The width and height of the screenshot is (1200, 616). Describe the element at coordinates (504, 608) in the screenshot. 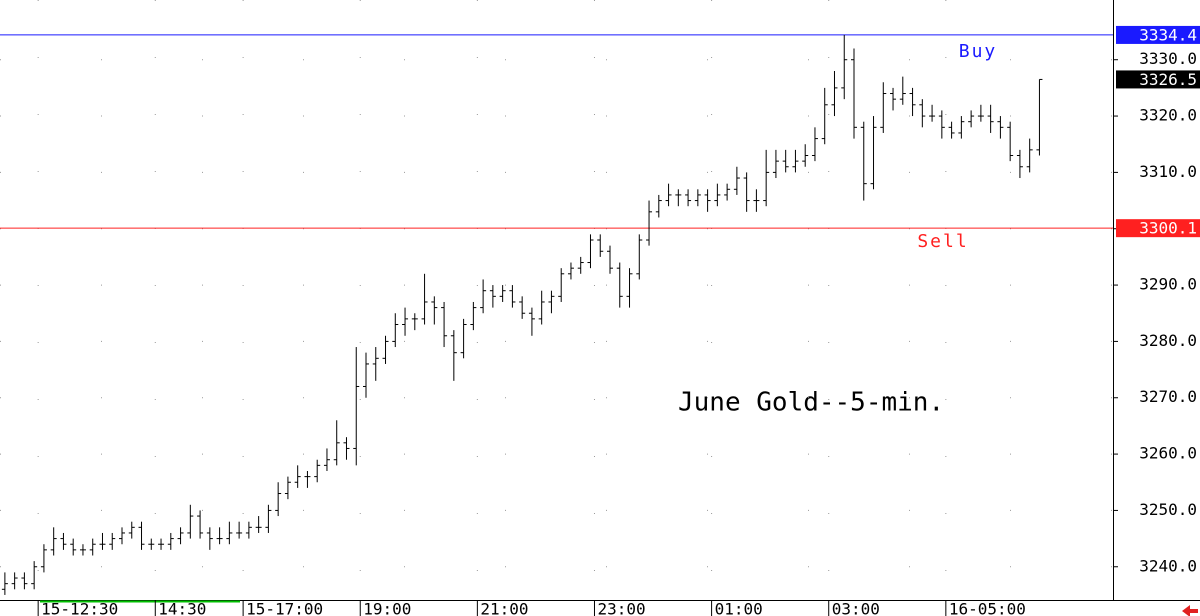

I see `x-tick-label: 21:00` at that location.